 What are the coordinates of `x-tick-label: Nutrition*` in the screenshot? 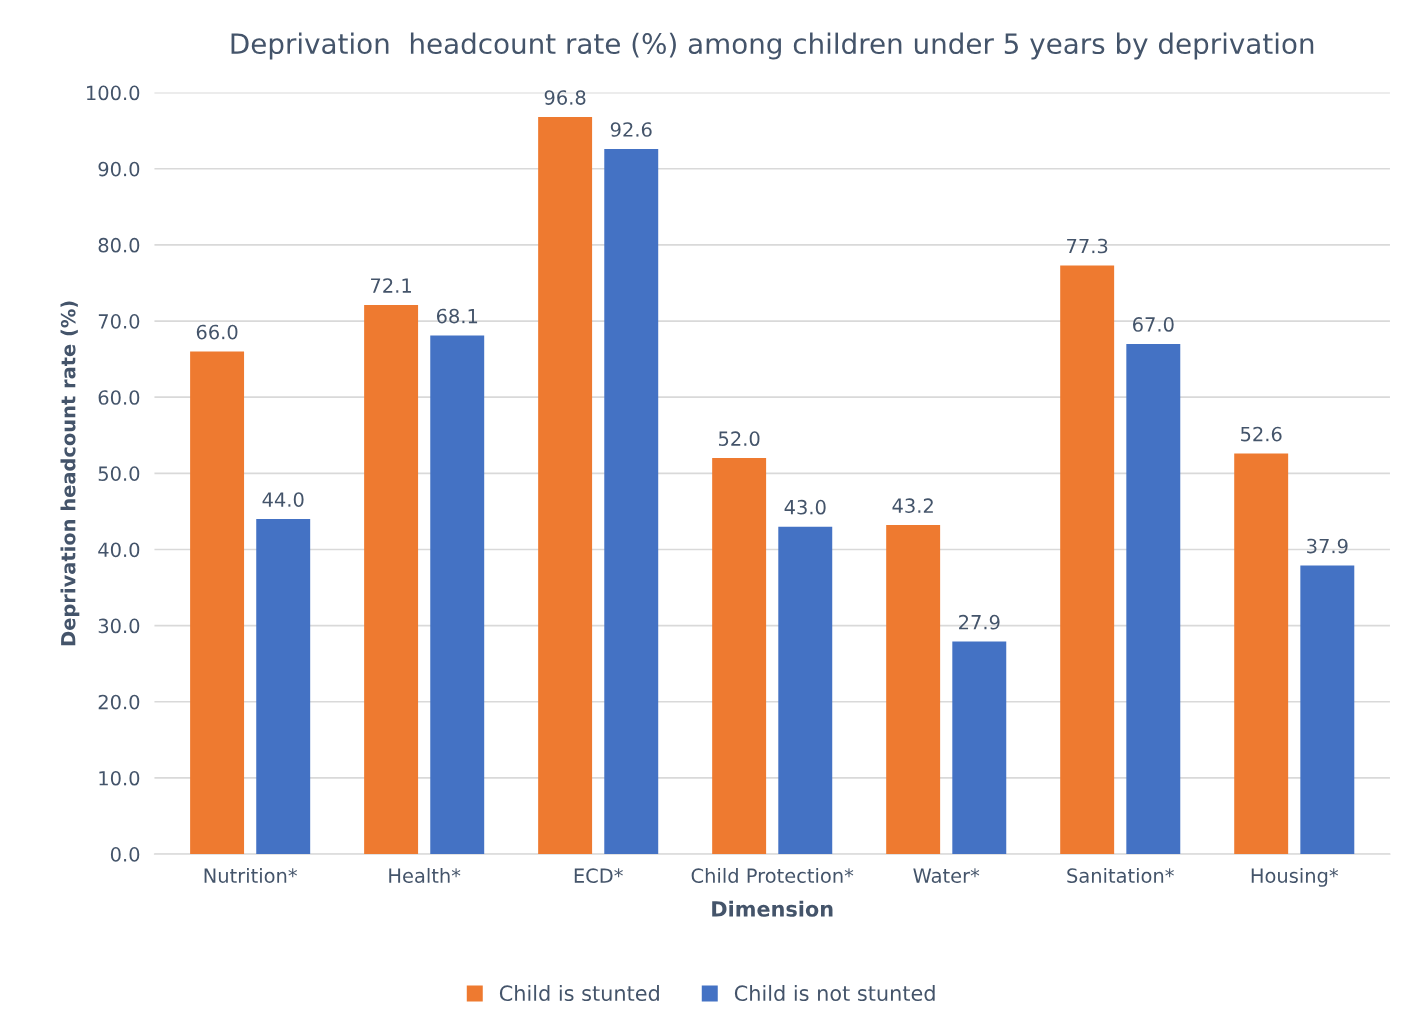 It's located at (250, 875).